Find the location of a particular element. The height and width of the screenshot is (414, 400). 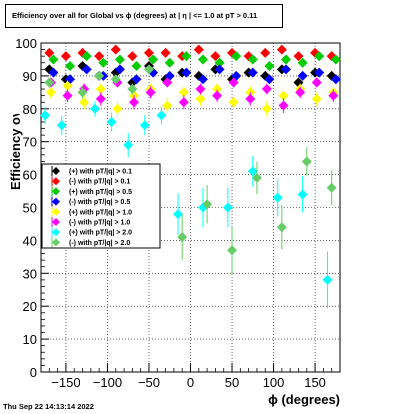

y-tick-label: 20 is located at coordinates (30, 306).